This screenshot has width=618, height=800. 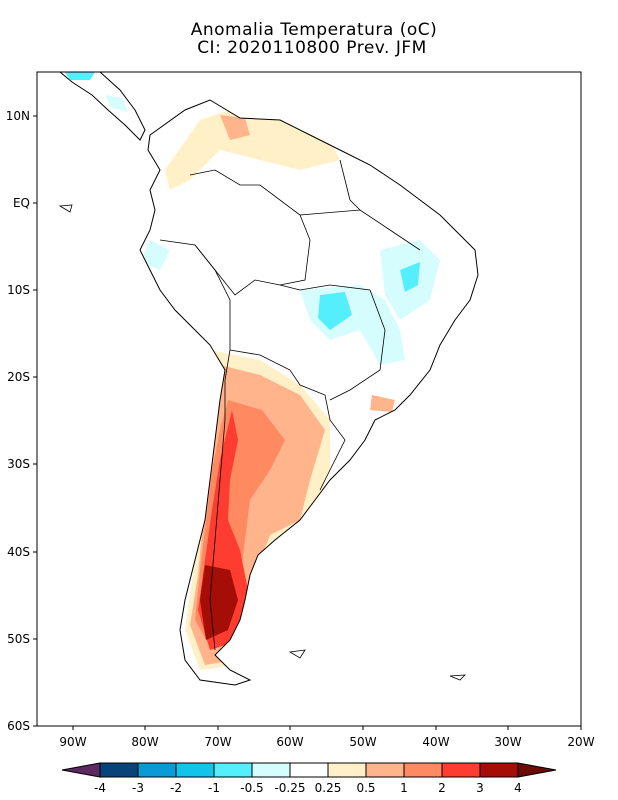 What do you see at coordinates (328, 788) in the screenshot?
I see `colorbar-label: 0.25` at bounding box center [328, 788].